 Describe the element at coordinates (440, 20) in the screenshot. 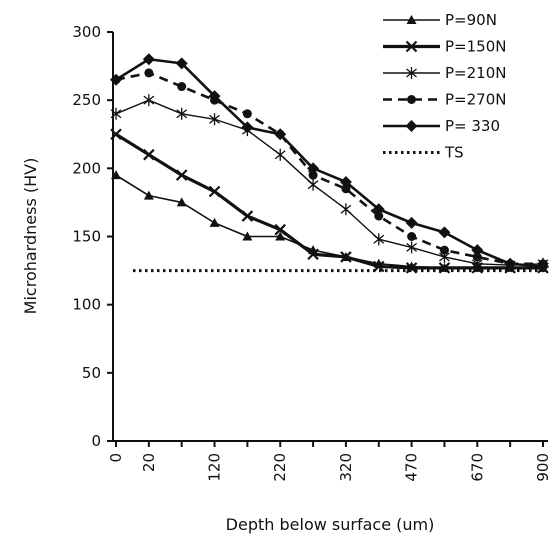

I see `legend-item: P=90N` at that location.